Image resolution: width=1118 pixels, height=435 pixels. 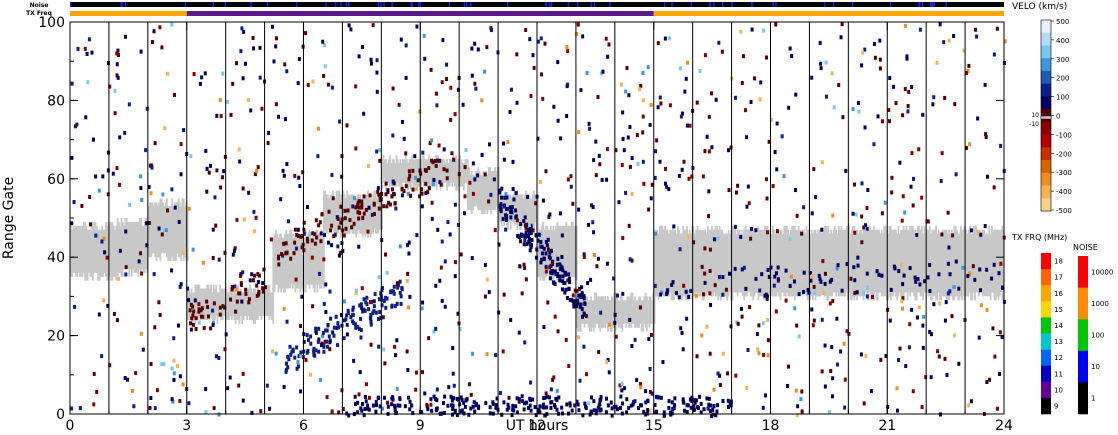 I want to click on velocity-scale-title: VELO (km/s), so click(x=1039, y=7).